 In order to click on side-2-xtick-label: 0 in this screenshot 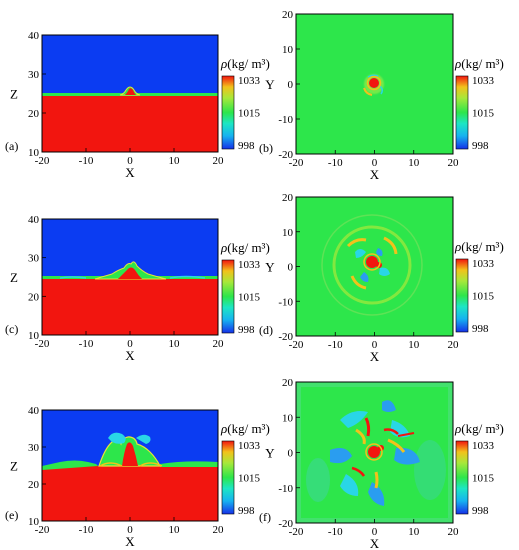, I will do `click(130, 530)`.